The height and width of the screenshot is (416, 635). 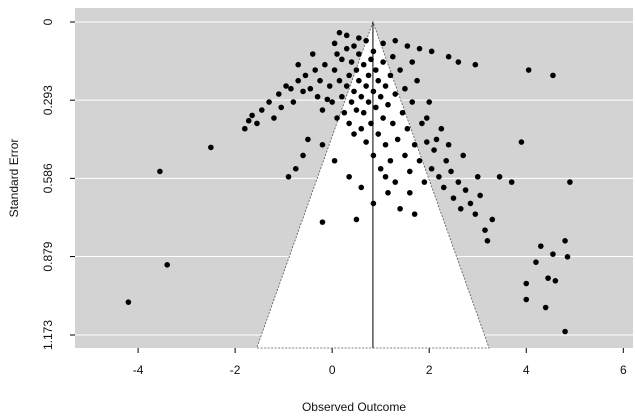 What do you see at coordinates (380, 362) in the screenshot?
I see `x-axis: -4 -2 0 2 4 6` at bounding box center [380, 362].